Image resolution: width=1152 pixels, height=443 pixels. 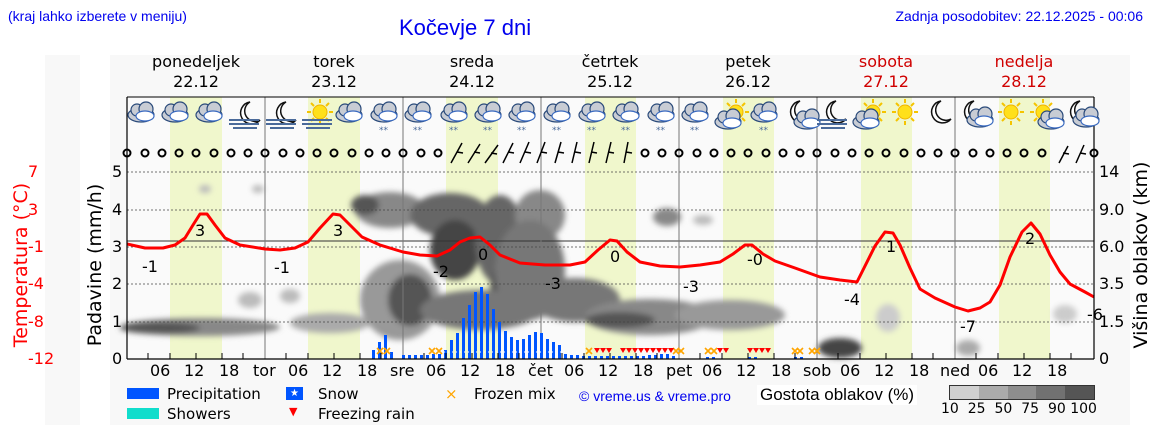 I want to click on svg-text: -4, so click(x=852, y=299).